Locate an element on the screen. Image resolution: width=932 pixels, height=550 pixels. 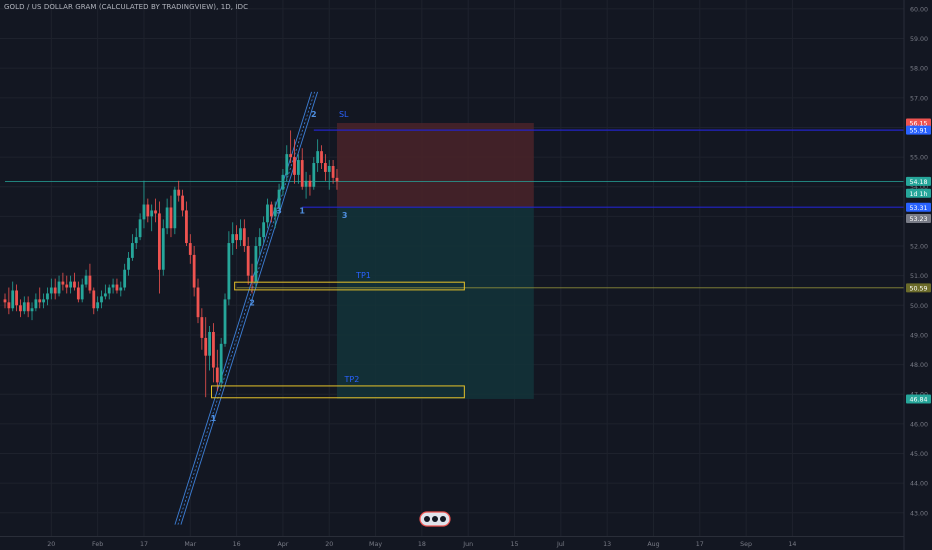
wave-label: 2 is located at coordinates (314, 114).